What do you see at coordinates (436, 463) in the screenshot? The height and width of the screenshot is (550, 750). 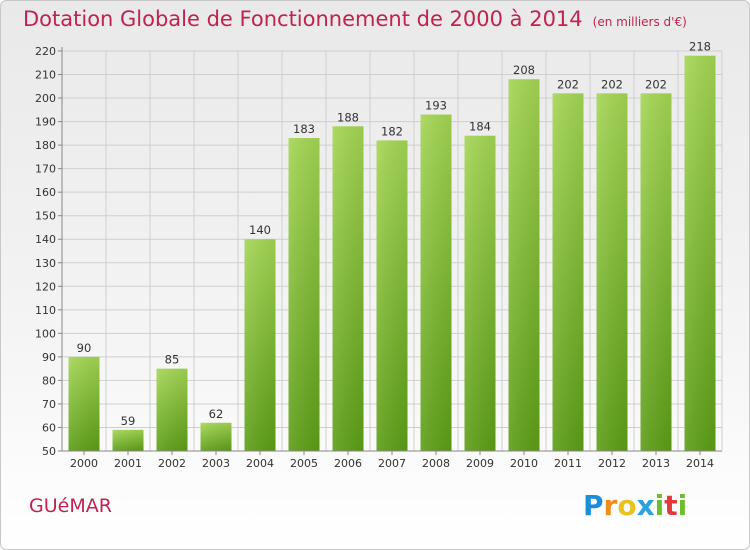 I see `x-tick-label: 2008` at bounding box center [436, 463].